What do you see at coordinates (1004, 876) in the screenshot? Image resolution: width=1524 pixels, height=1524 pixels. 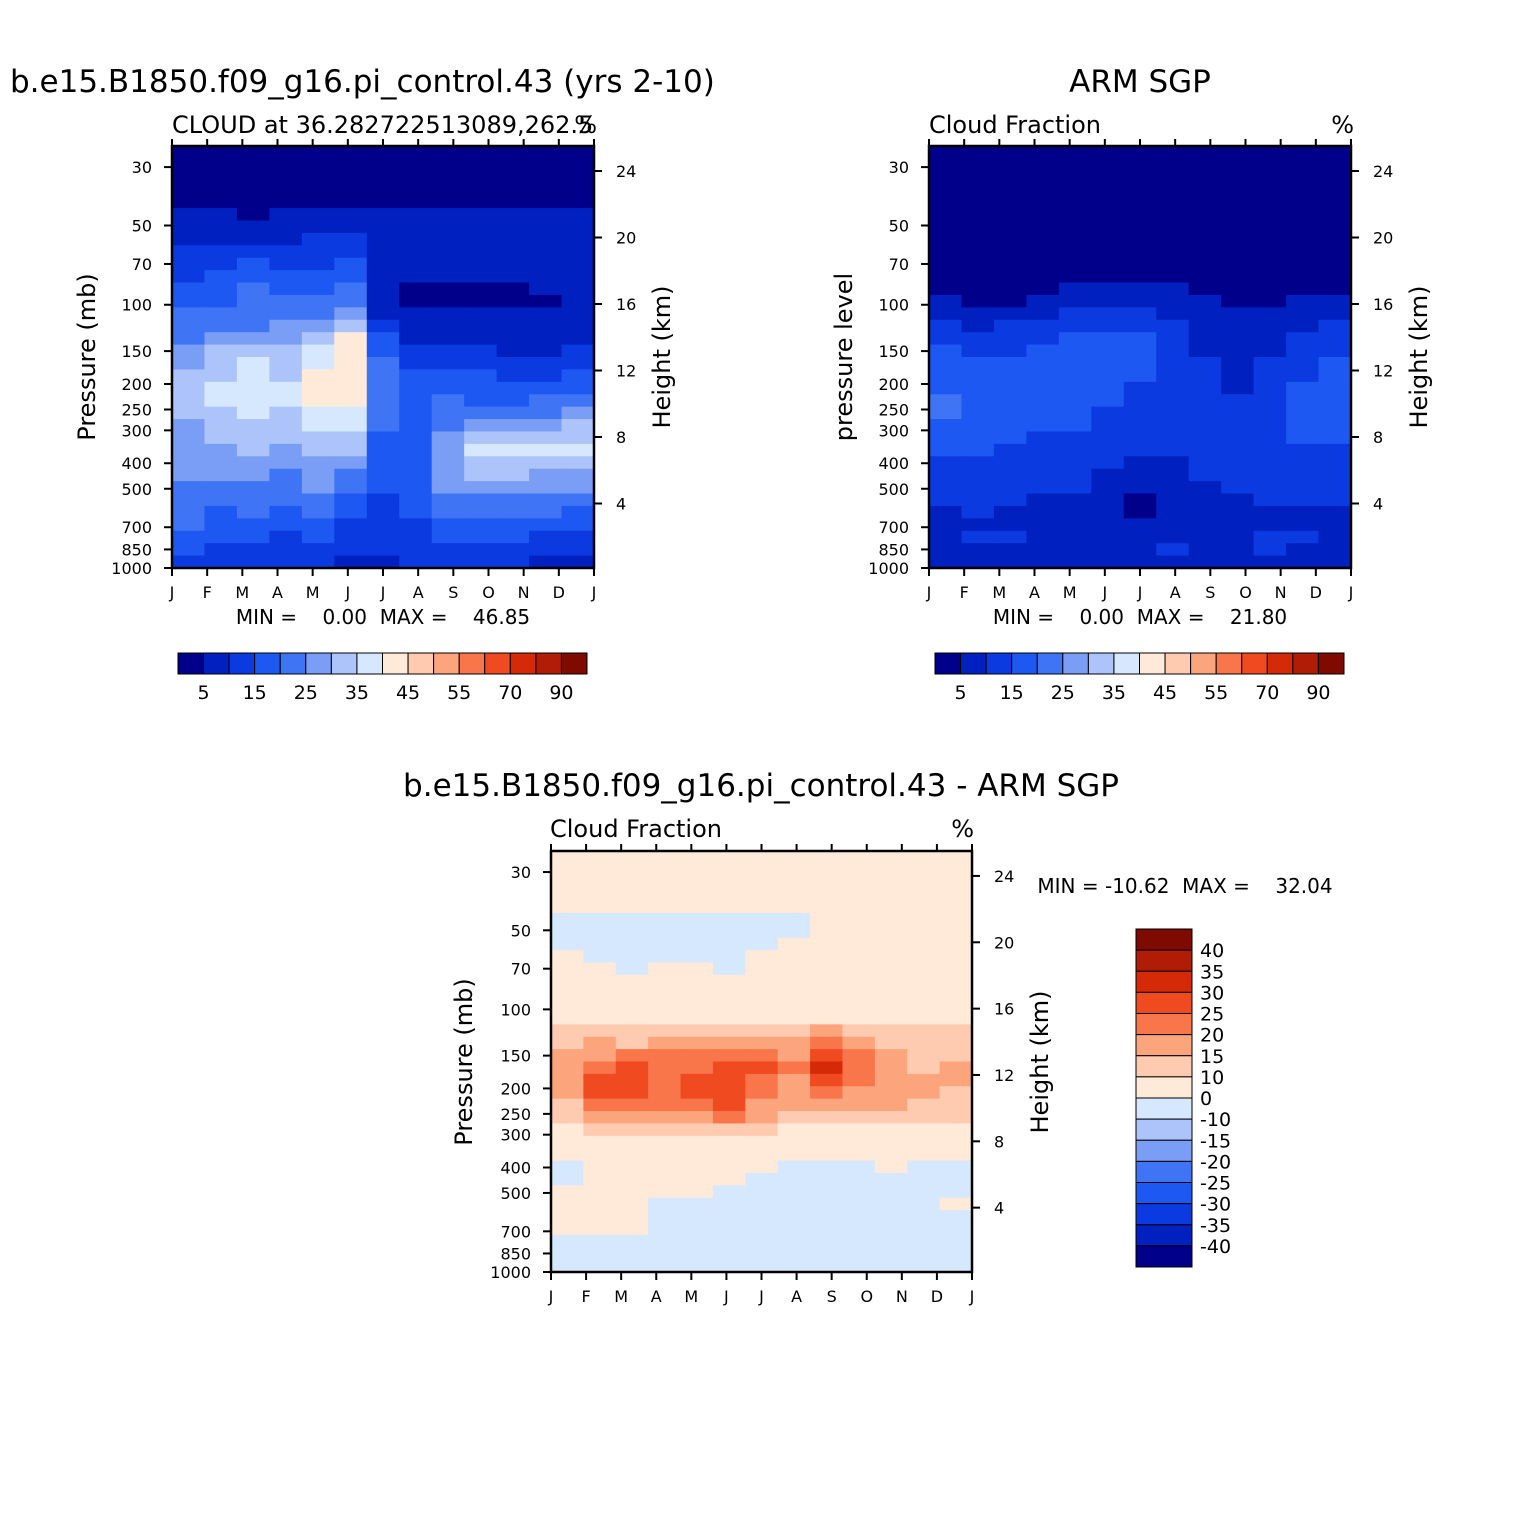 I see `y-right-tick-label: 24` at bounding box center [1004, 876].